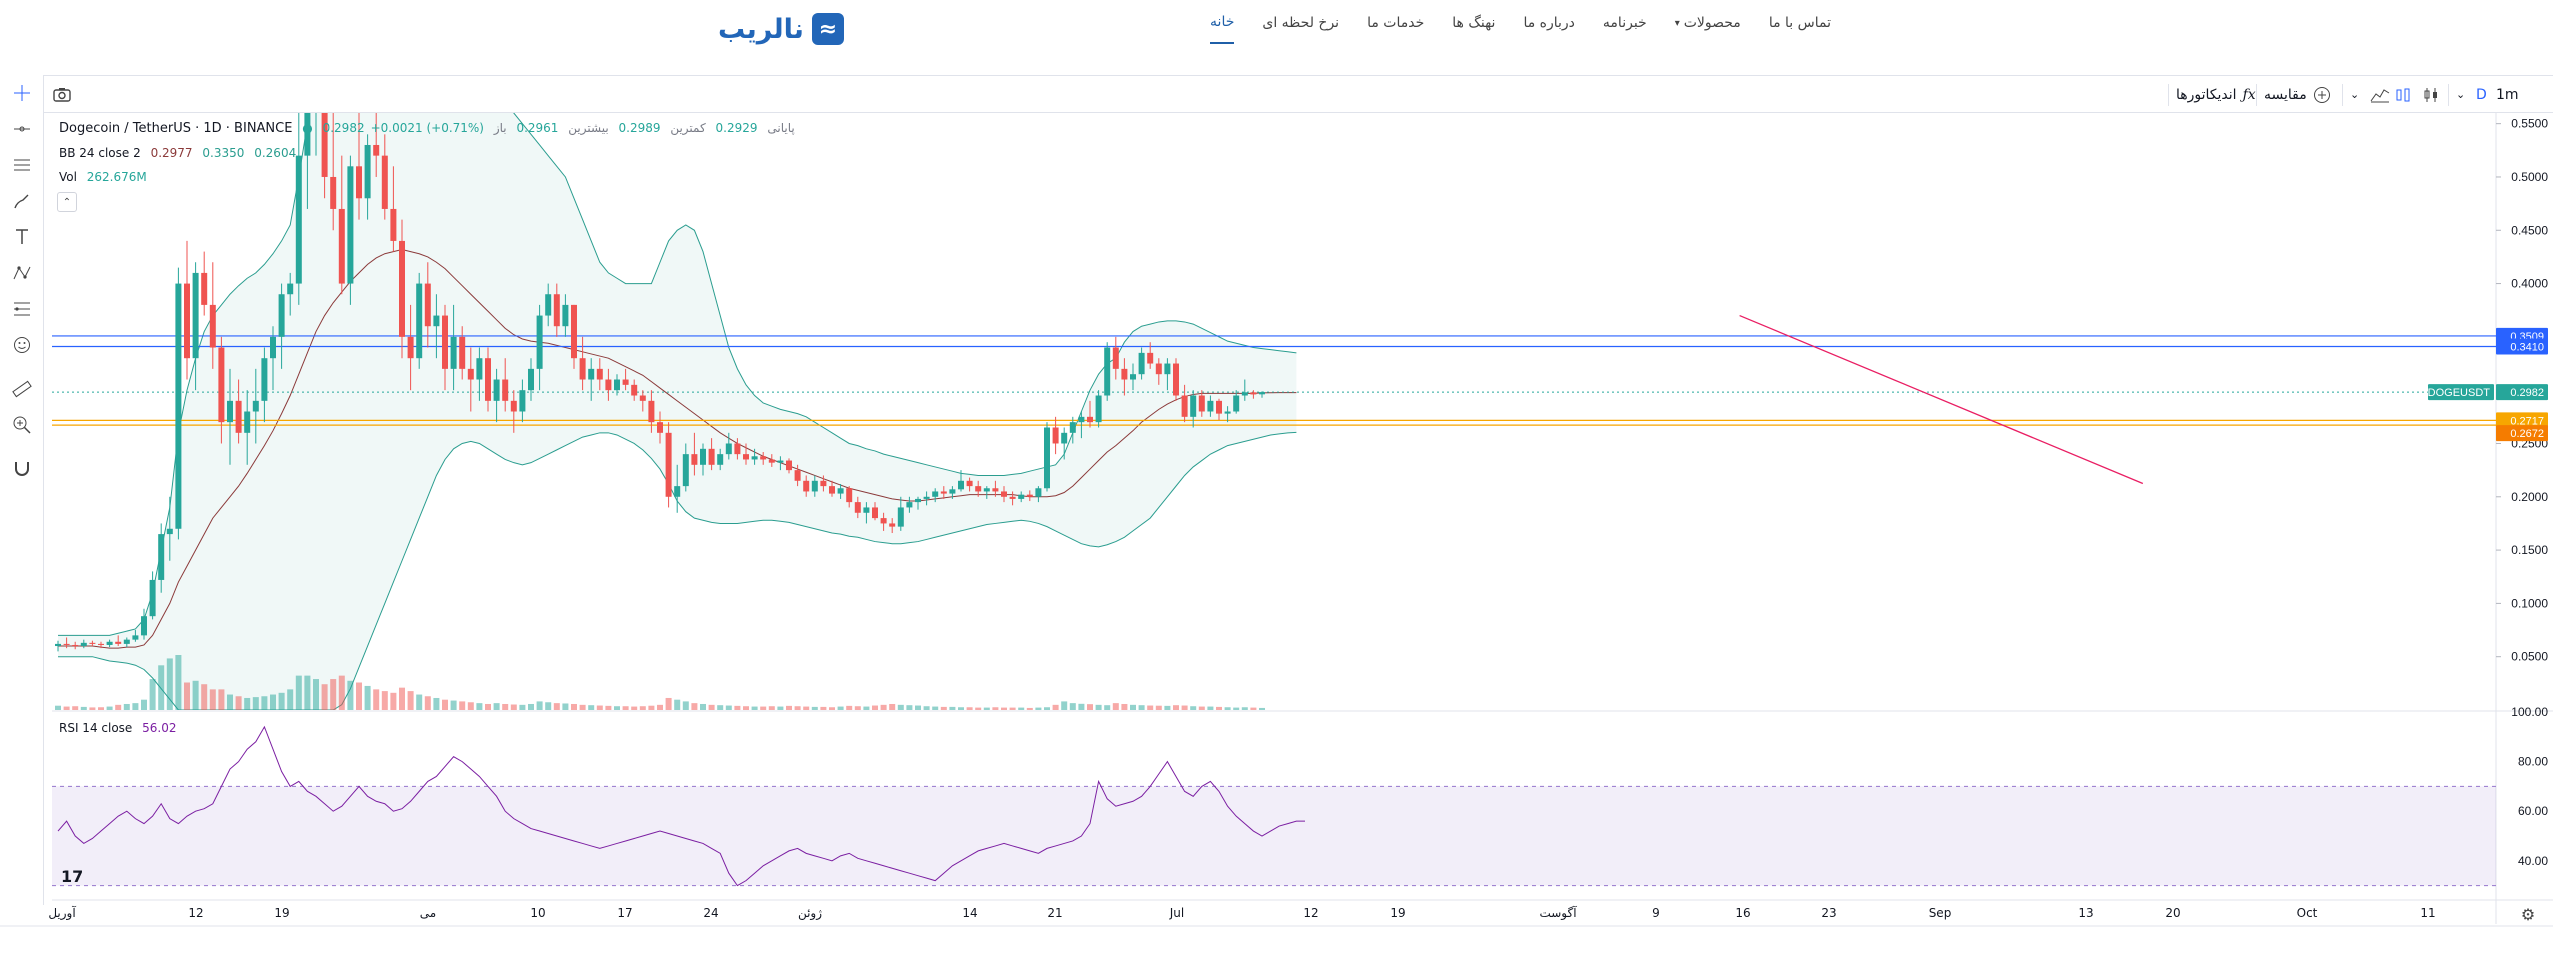  I want to click on time-axis-label: ژوئن, so click(810, 913).